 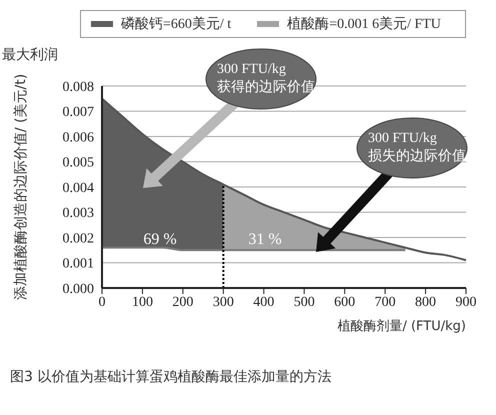 I want to click on annotation: 300 FTU/kg 损失的边际价值, so click(x=417, y=147).